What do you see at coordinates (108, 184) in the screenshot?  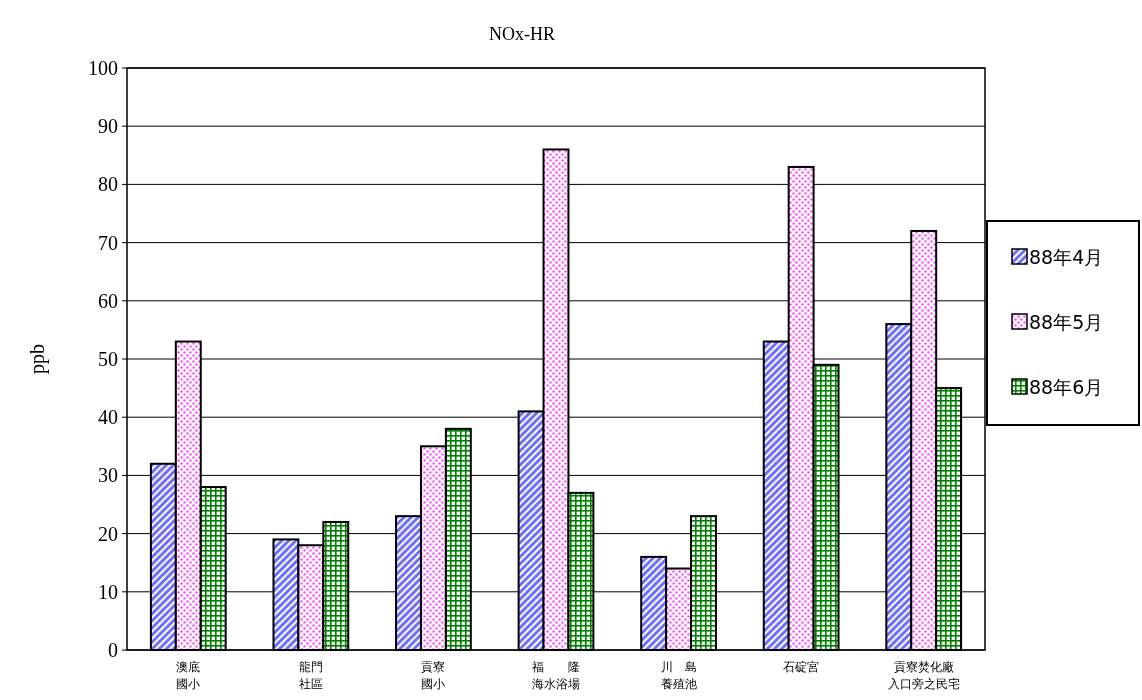 I see `y-tick-label: 80` at bounding box center [108, 184].